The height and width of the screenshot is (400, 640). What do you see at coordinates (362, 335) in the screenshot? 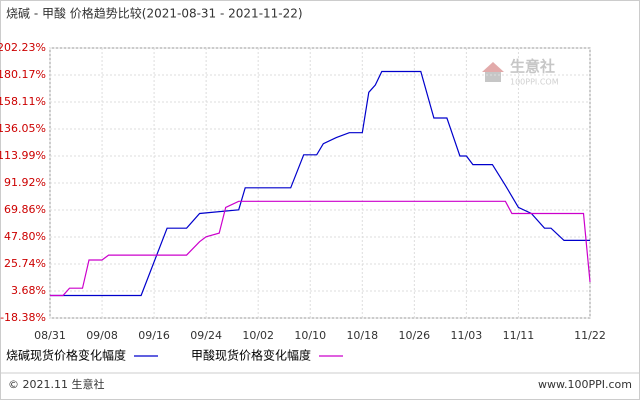
I see `x-tick-label: 10/18` at bounding box center [362, 335].